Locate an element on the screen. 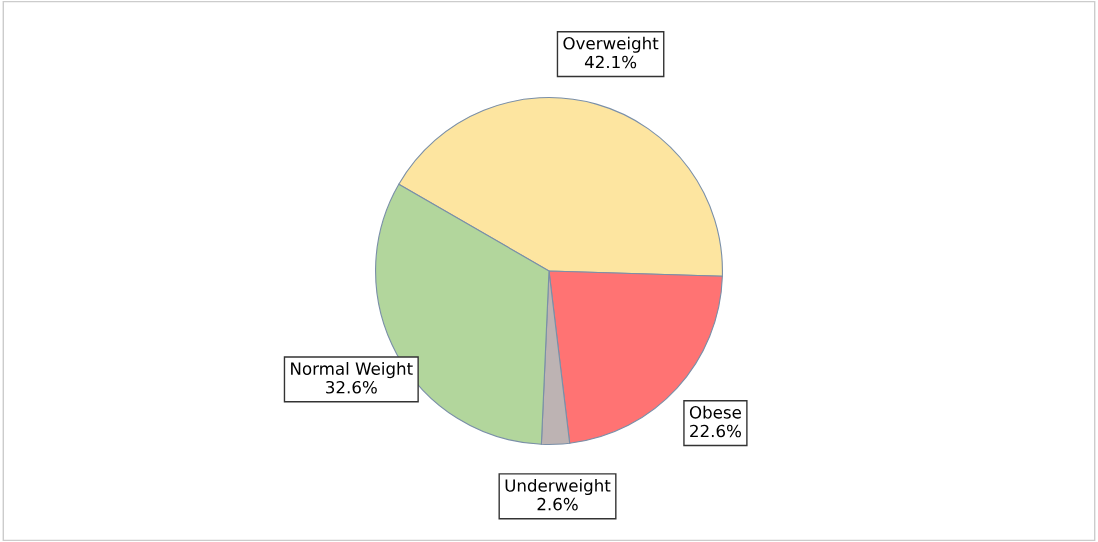 The height and width of the screenshot is (542, 1098). data-label: 32.6% is located at coordinates (351, 387).